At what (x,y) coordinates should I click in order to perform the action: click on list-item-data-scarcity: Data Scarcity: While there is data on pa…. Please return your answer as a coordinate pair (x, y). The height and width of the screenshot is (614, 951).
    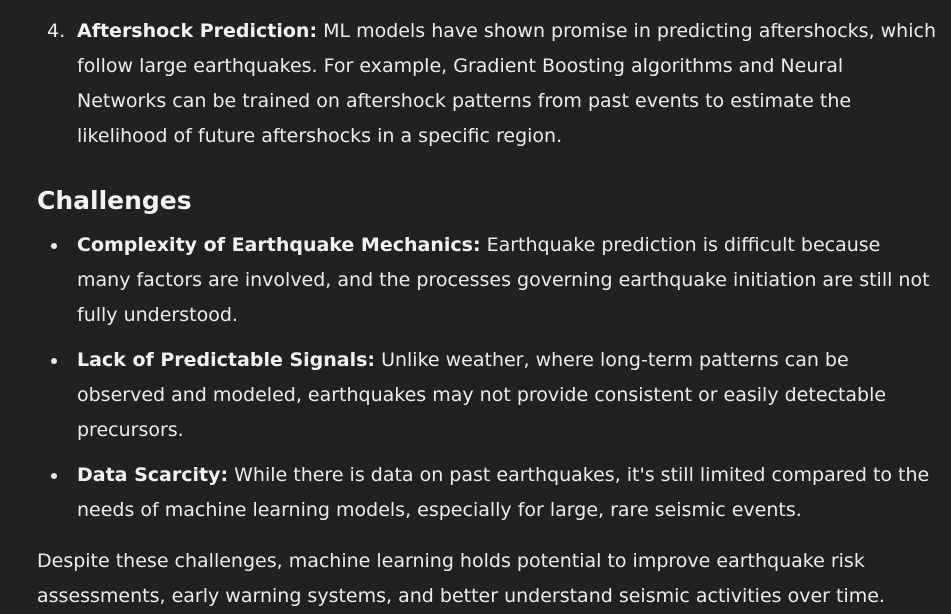
    Looking at the image, I should click on (487, 493).